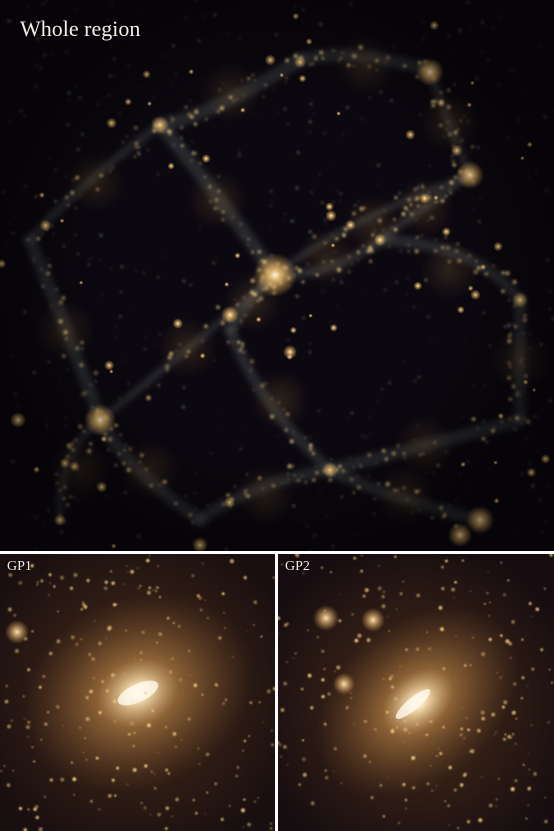 This screenshot has height=831, width=554. I want to click on whole-region-label: Whole region, so click(80, 28).